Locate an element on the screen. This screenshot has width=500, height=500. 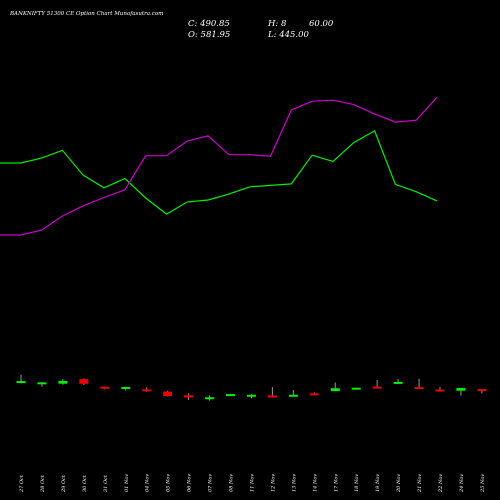
x-tick-label: 05 Nov is located at coordinates (169, 483).